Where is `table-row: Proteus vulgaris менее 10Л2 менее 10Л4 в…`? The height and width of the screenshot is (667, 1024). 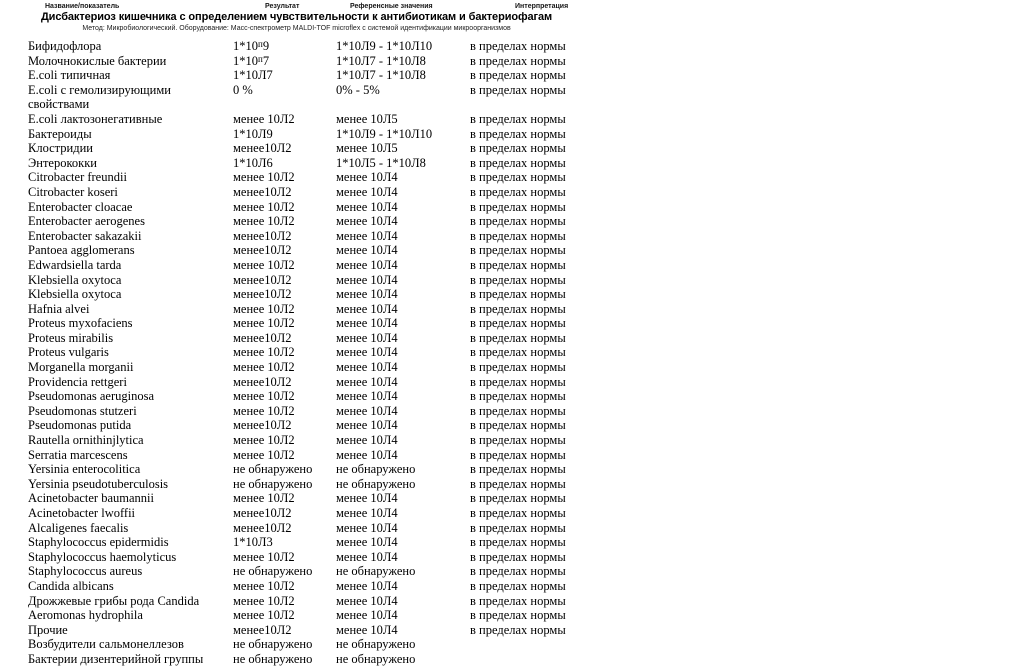 table-row: Proteus vulgaris менее 10Л2 менее 10Л4 в… is located at coordinates (418, 352).